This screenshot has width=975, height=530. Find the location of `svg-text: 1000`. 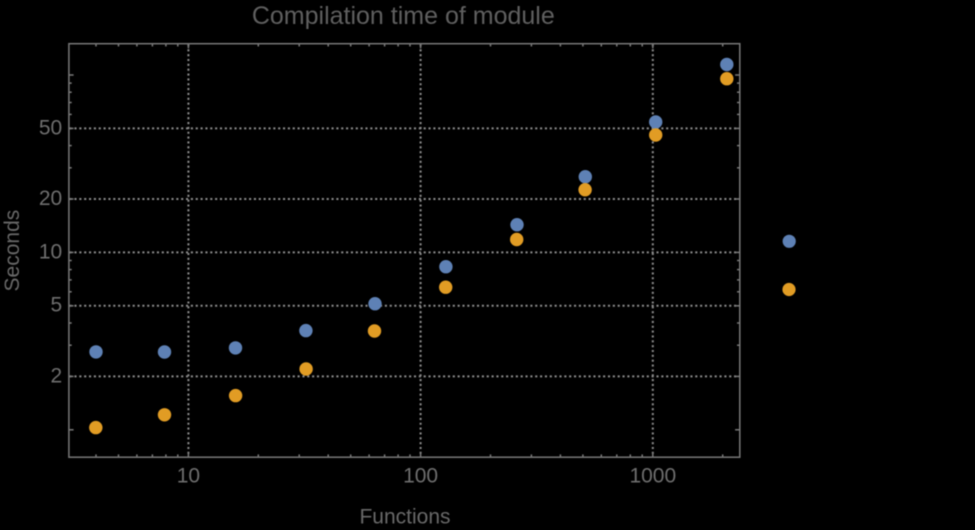

svg-text: 1000 is located at coordinates (652, 476).